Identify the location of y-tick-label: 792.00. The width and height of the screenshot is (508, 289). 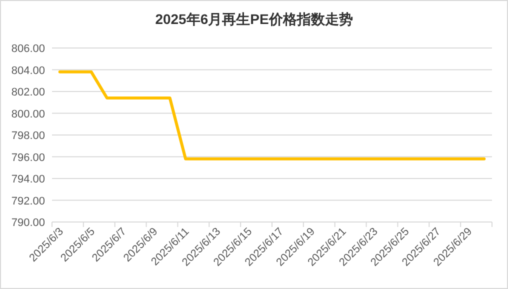
(28, 201).